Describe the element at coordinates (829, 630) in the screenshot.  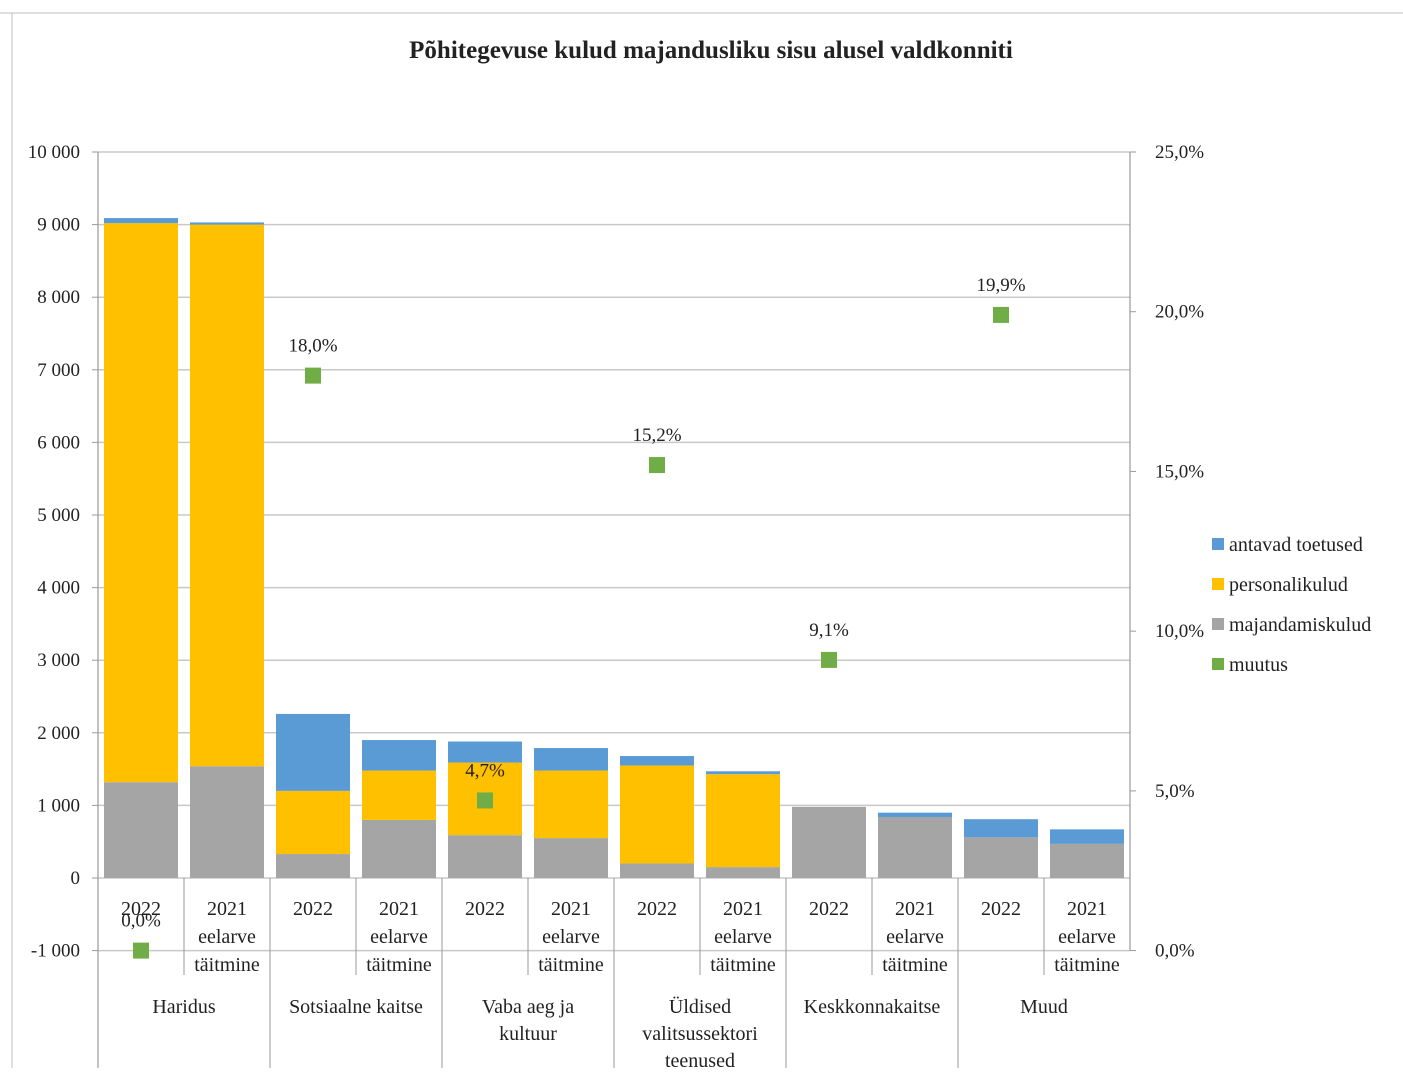
I see `change-data-label: 9,1%` at that location.